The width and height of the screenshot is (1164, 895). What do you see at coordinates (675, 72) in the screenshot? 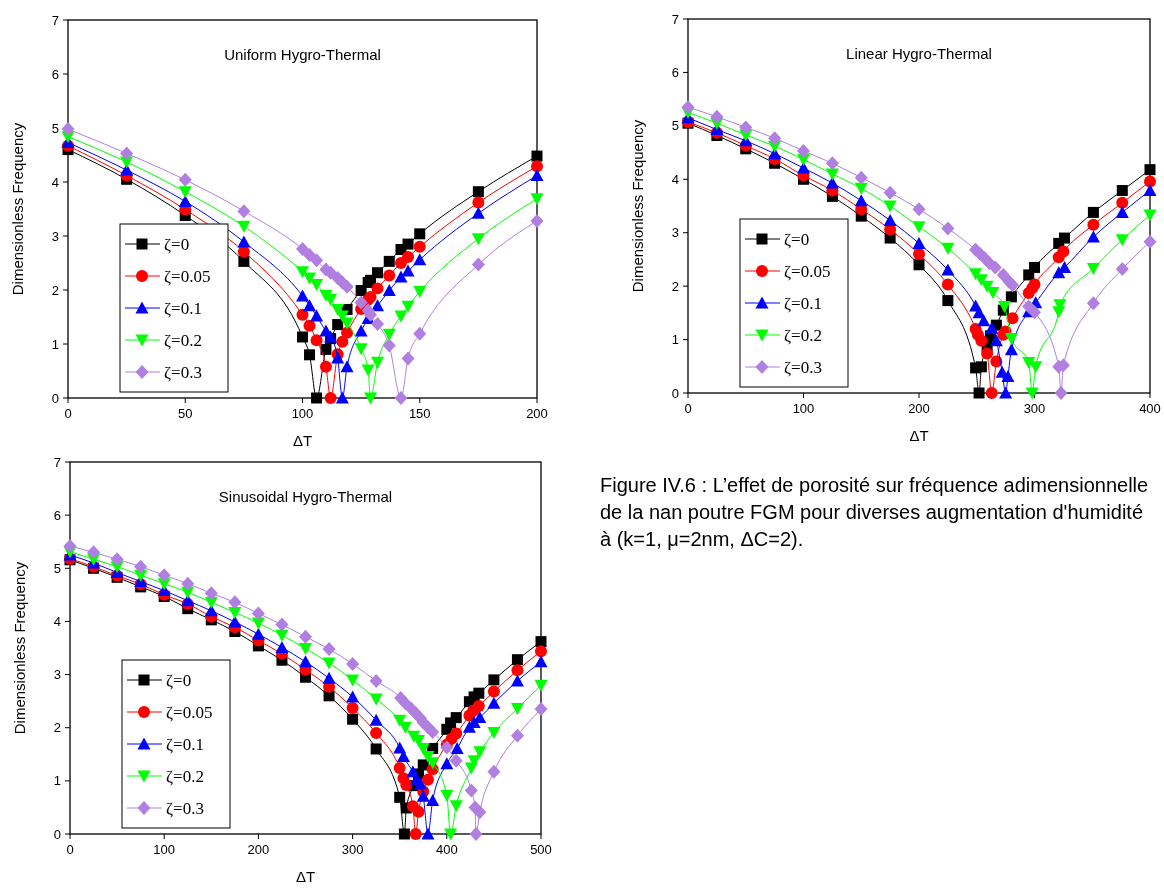
I see `y-tick-label: 6` at bounding box center [675, 72].